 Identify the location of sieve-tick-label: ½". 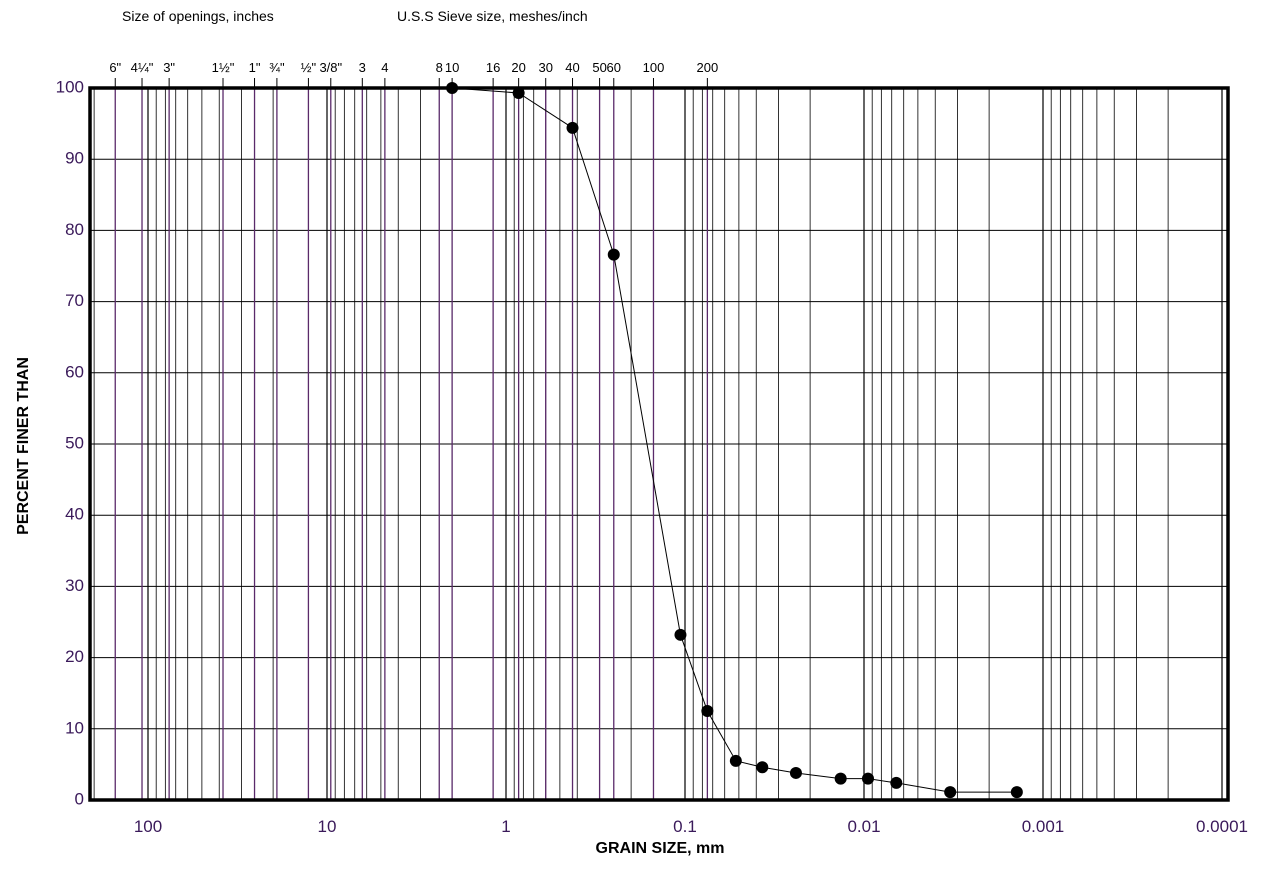
(309, 67).